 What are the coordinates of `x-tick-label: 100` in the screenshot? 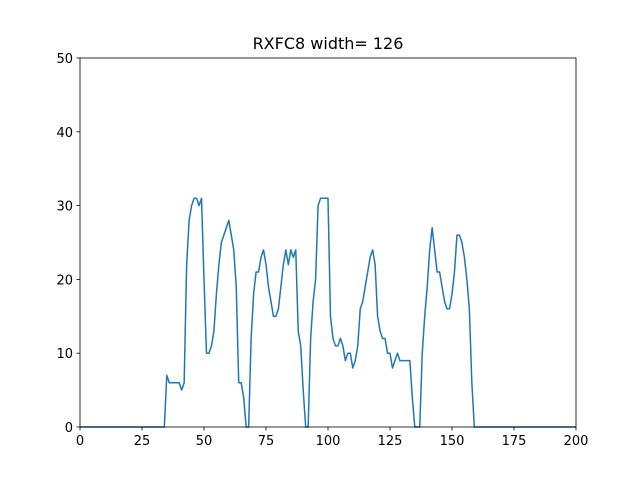 It's located at (328, 441).